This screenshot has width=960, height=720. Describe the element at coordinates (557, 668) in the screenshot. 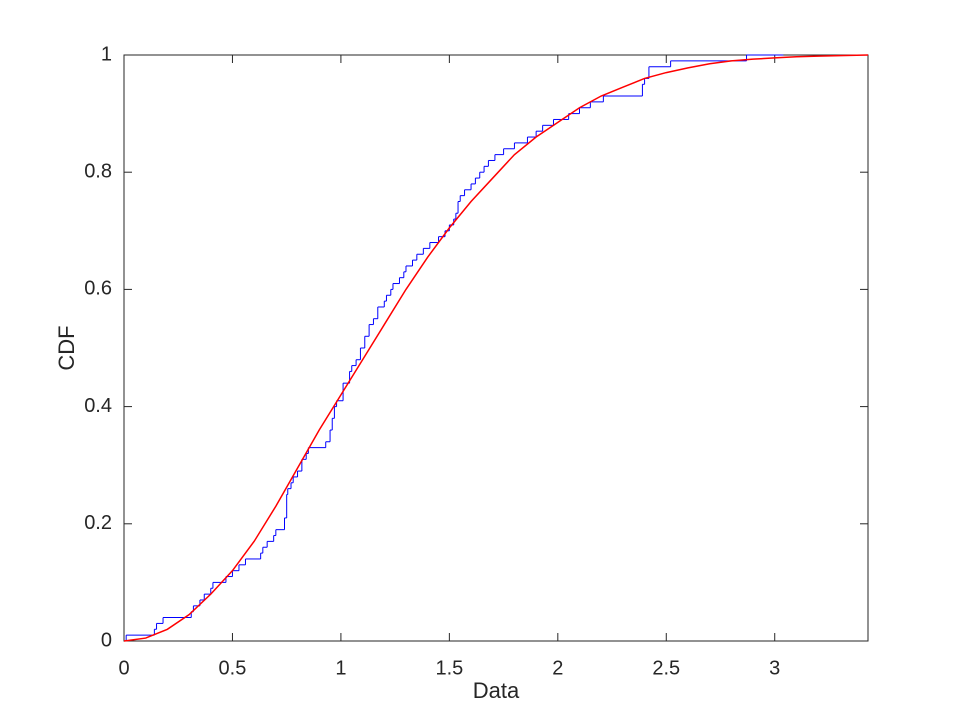

I see `x-tick-label: 2` at that location.